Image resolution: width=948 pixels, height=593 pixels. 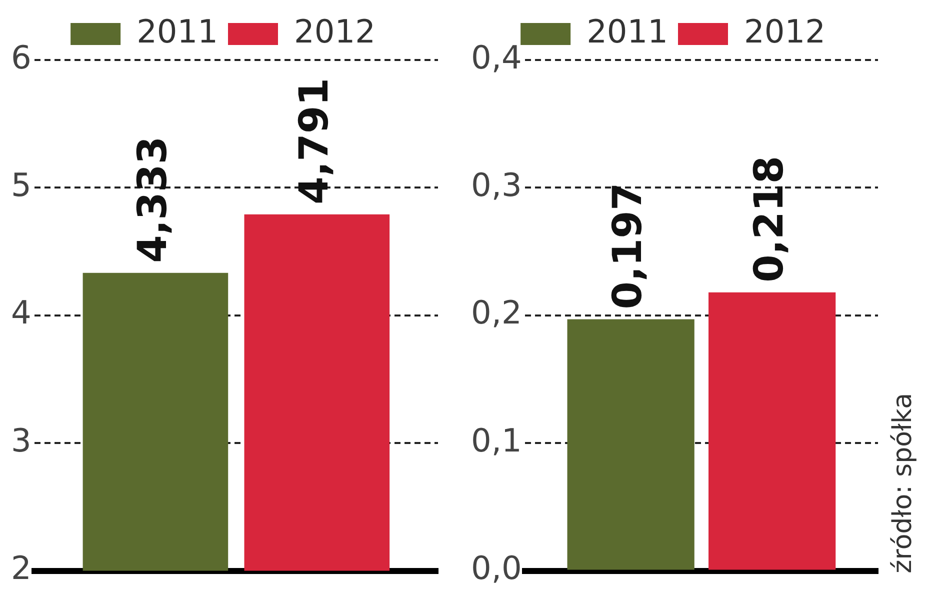 I want to click on data-label: 0,218, so click(x=769, y=219).